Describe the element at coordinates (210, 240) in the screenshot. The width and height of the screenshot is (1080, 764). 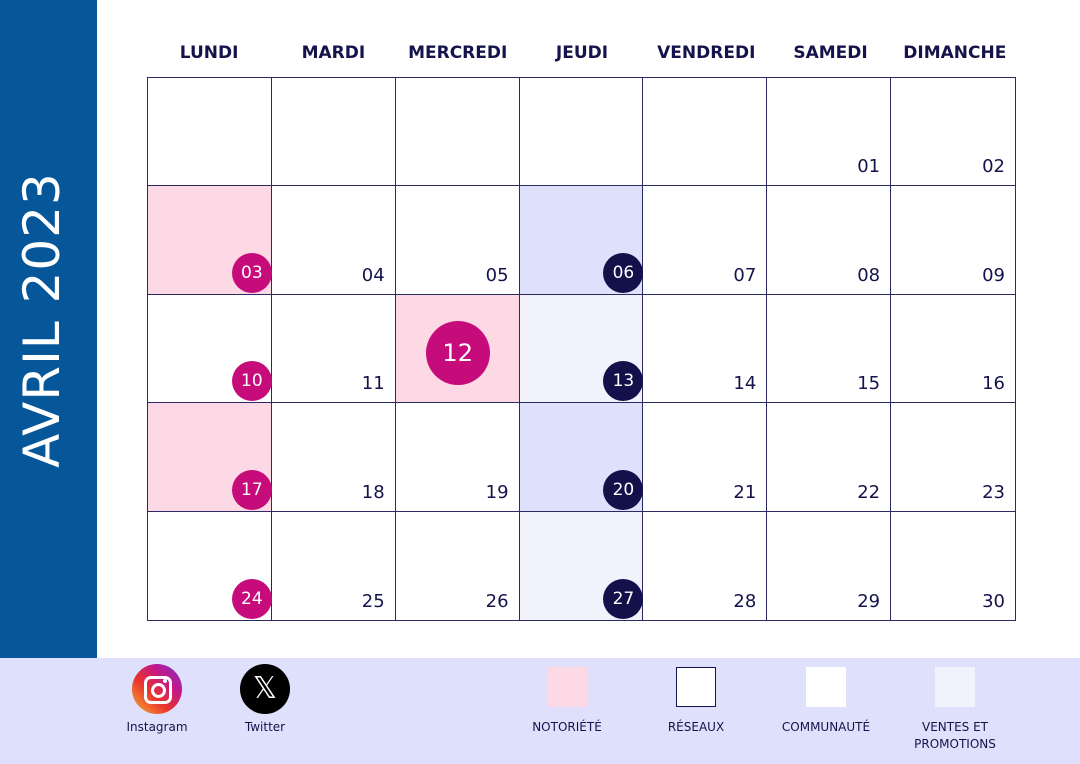
I see `calendar-day-cell: 03` at that location.